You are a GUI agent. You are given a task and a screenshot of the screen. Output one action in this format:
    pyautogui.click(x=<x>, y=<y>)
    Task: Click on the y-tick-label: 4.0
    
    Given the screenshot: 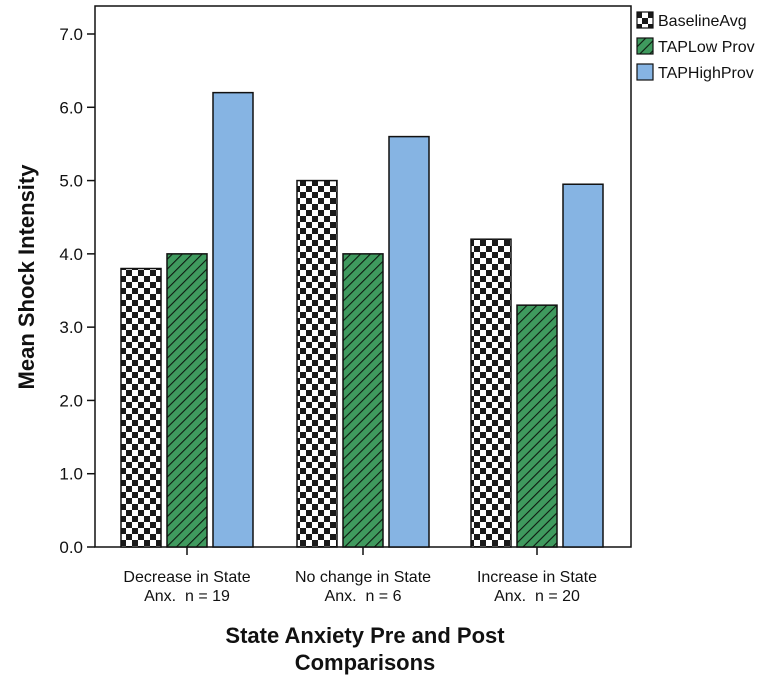 What is the action you would take?
    pyautogui.click(x=71, y=254)
    